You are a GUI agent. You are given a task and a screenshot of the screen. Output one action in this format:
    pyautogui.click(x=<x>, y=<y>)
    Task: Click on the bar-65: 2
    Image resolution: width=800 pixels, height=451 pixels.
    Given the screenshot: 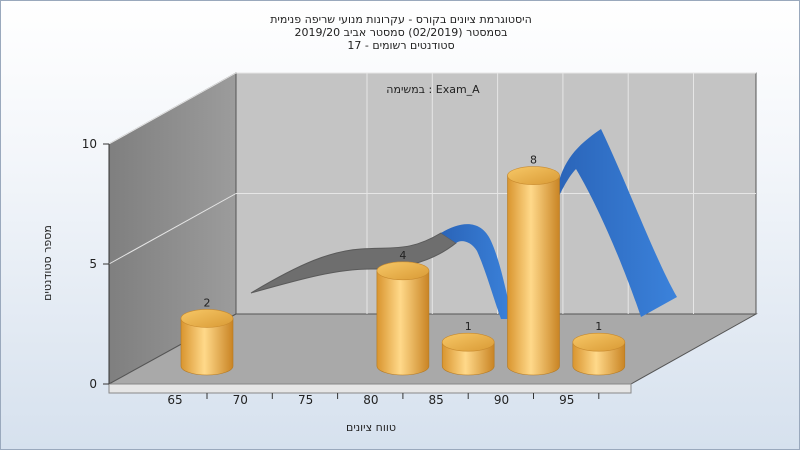 What is the action you would take?
    pyautogui.click(x=207, y=336)
    